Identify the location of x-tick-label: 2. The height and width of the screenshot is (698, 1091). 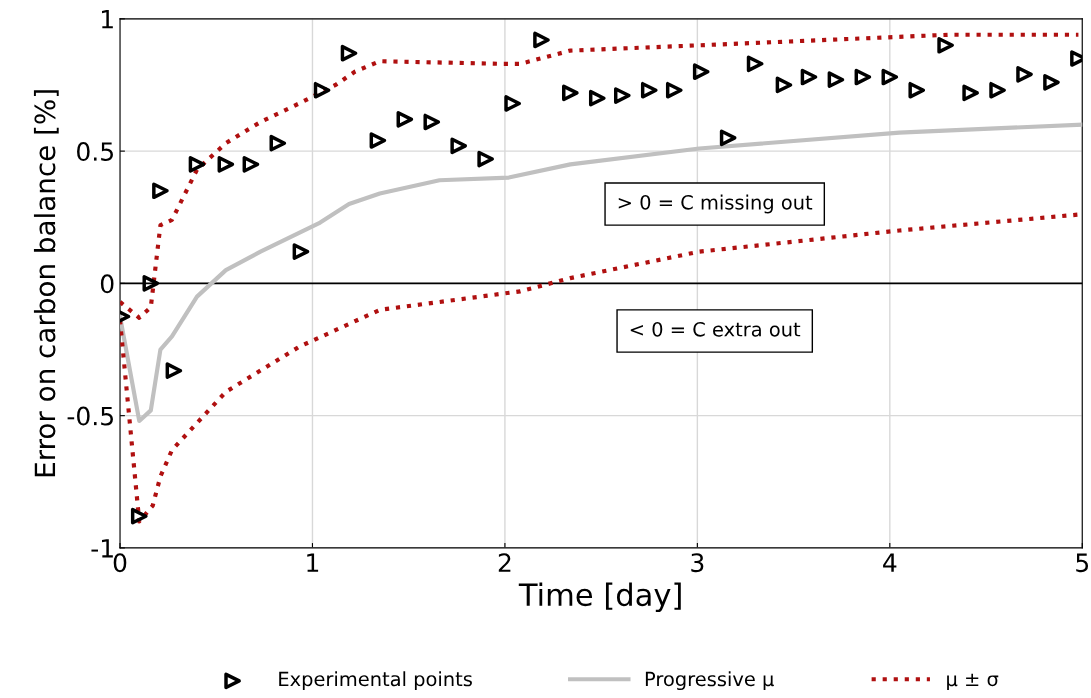
(504, 562).